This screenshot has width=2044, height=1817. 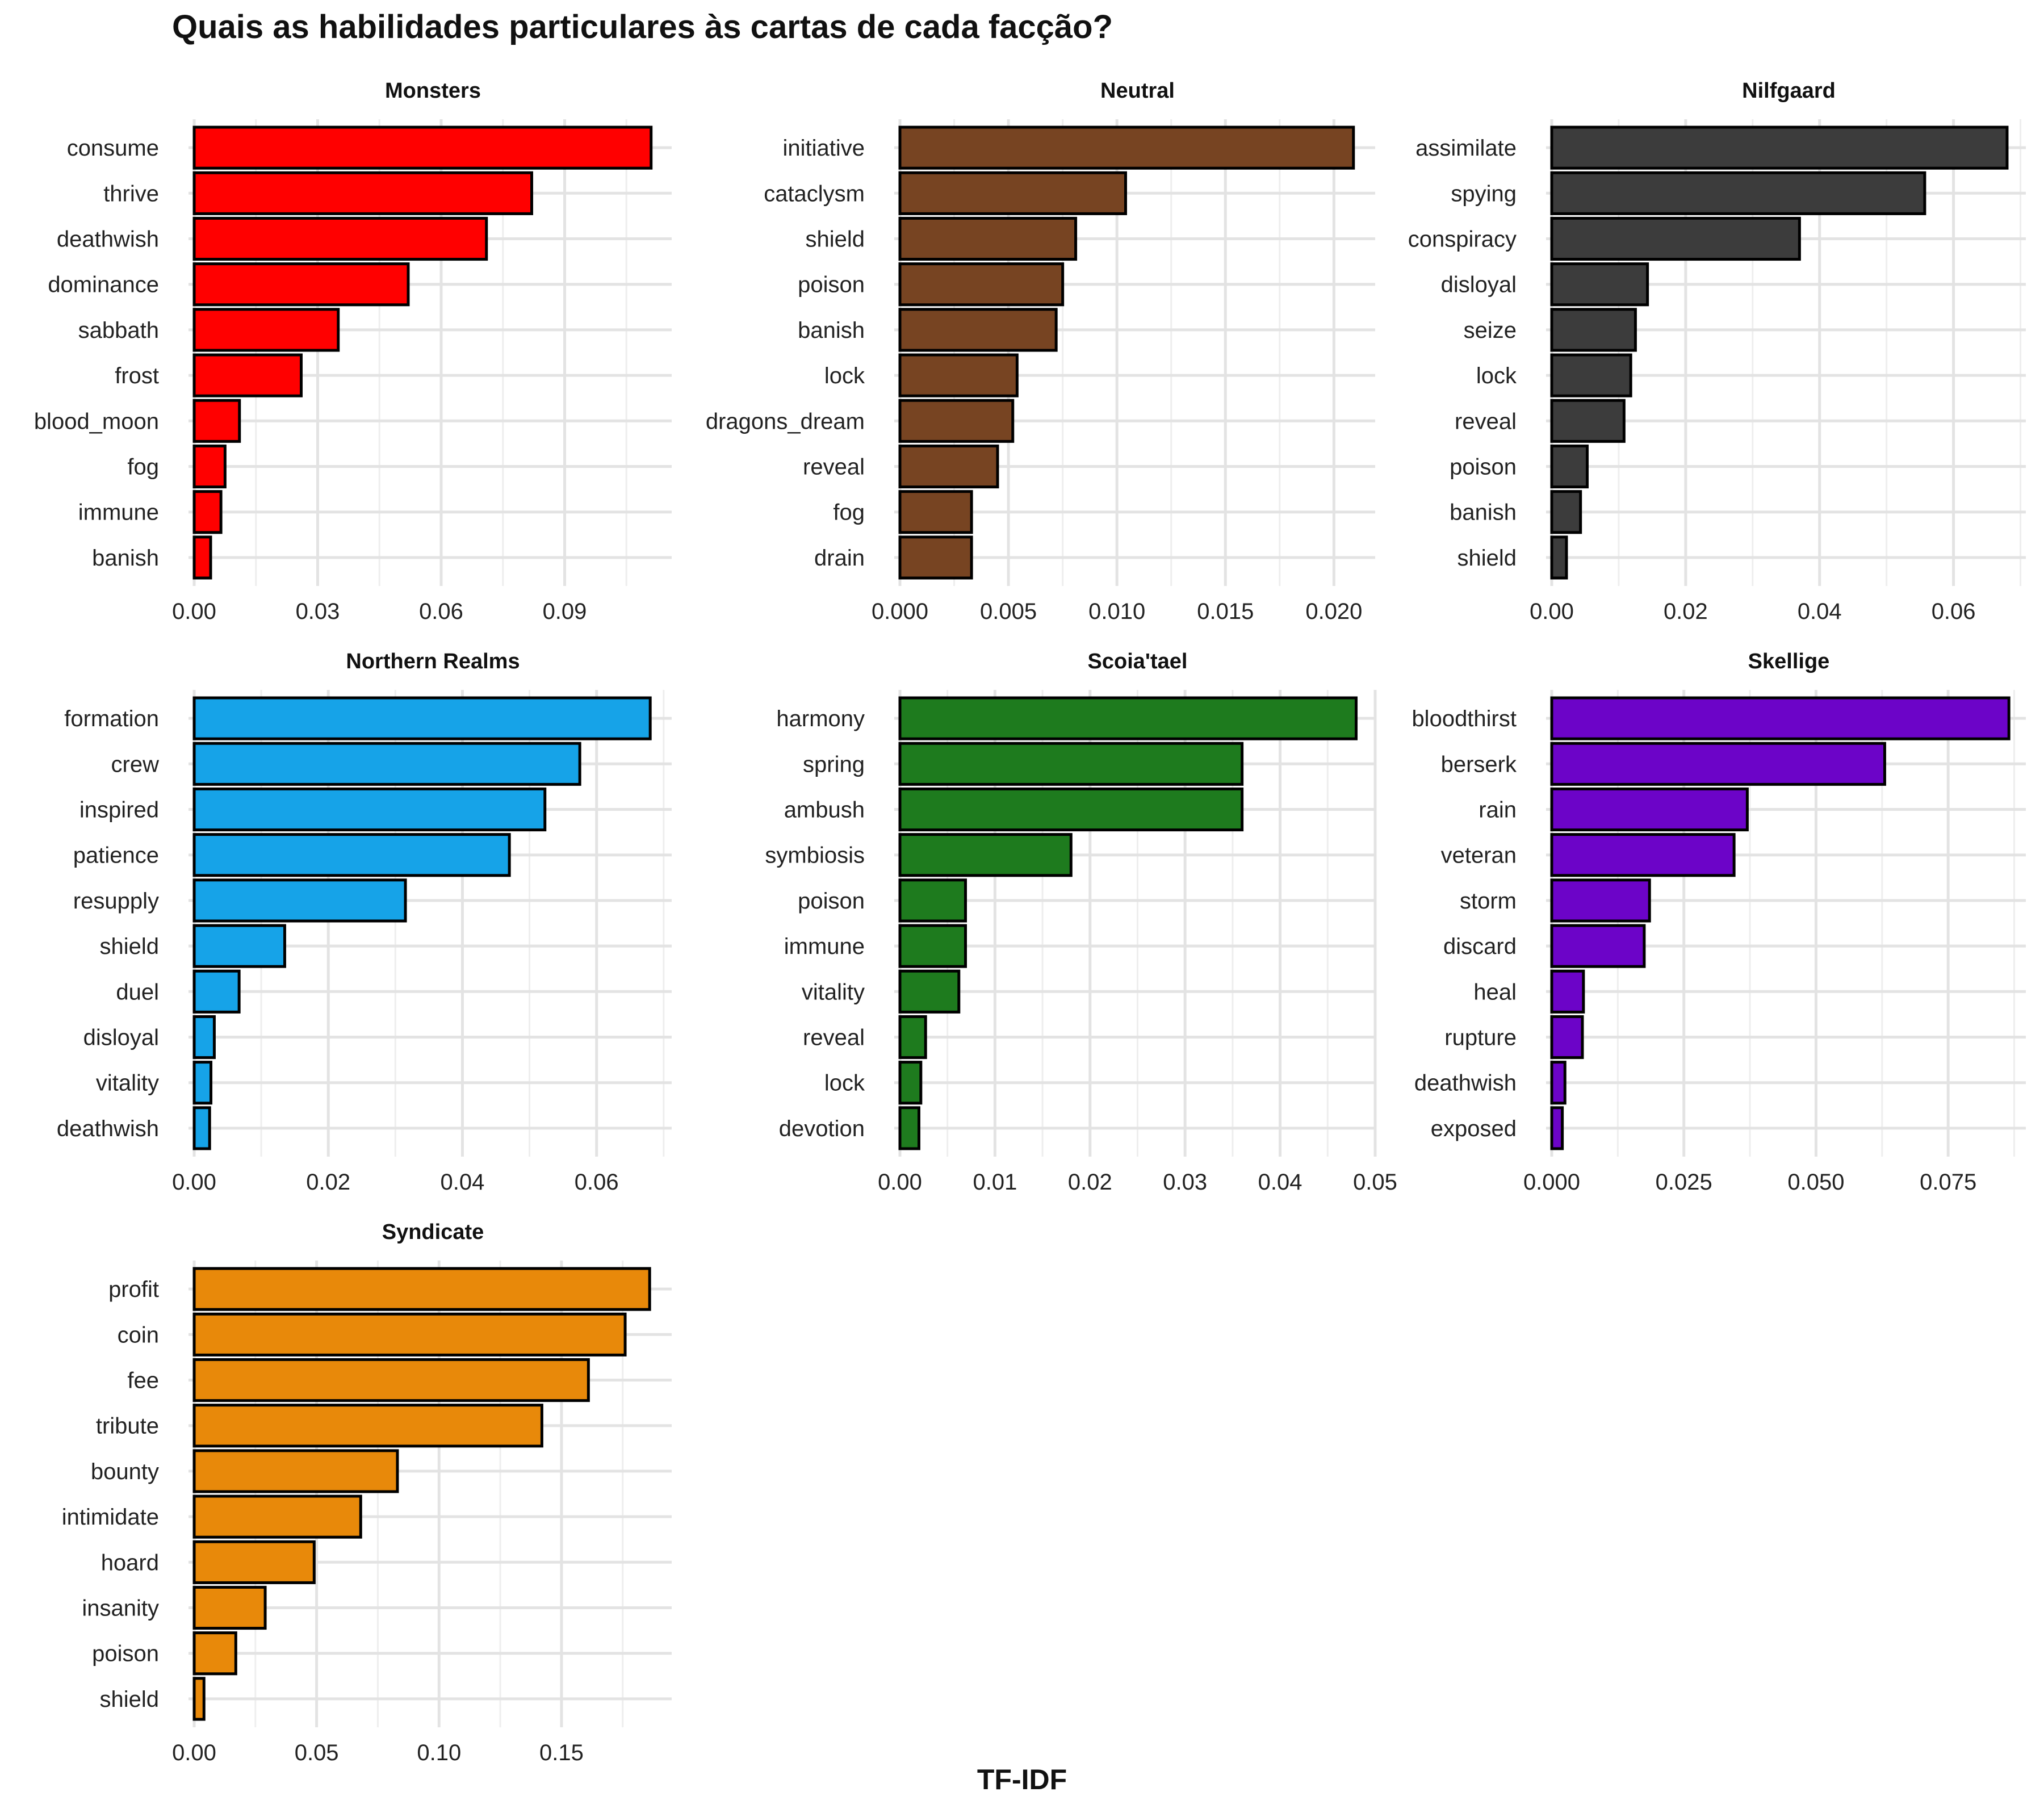 I want to click on category-label: veteran, so click(x=1479, y=856).